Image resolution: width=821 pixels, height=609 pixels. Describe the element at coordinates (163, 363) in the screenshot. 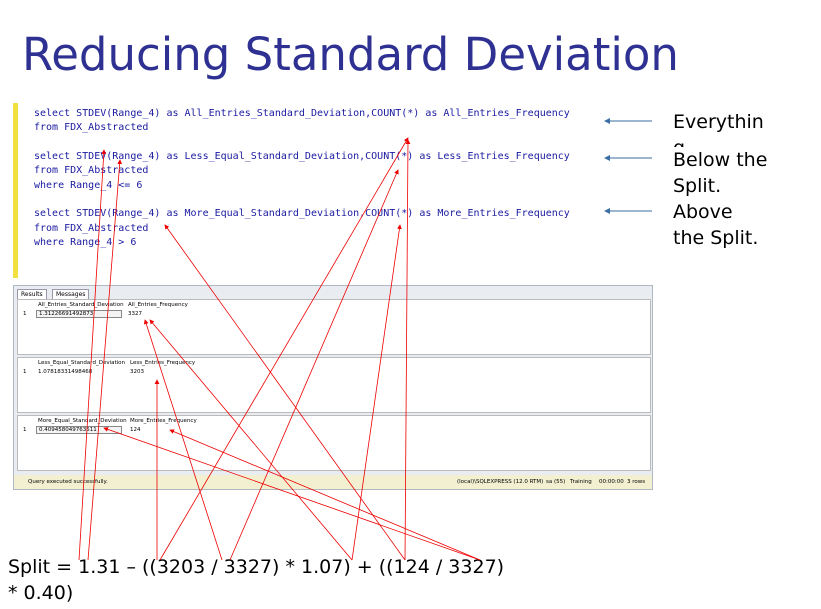

I see `header: Less_Entries_Frequency` at that location.